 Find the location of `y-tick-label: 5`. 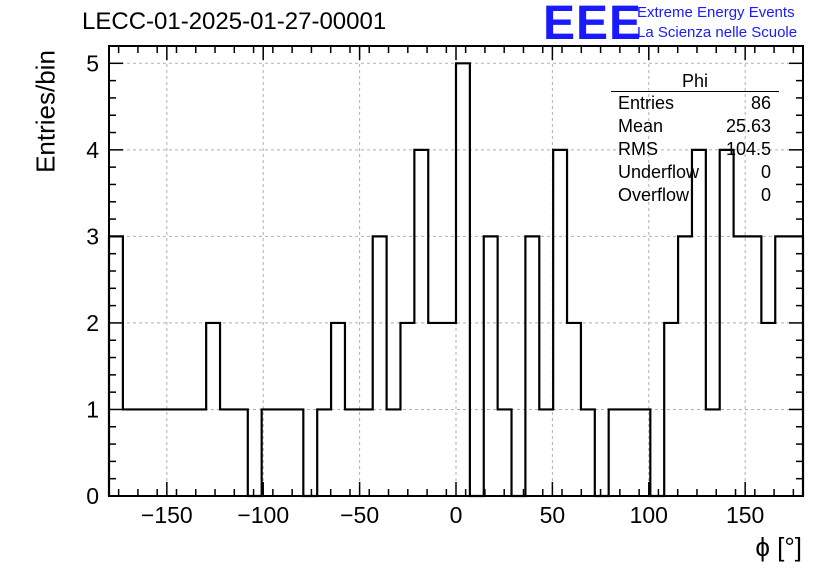

y-tick-label: 5 is located at coordinates (92, 63).